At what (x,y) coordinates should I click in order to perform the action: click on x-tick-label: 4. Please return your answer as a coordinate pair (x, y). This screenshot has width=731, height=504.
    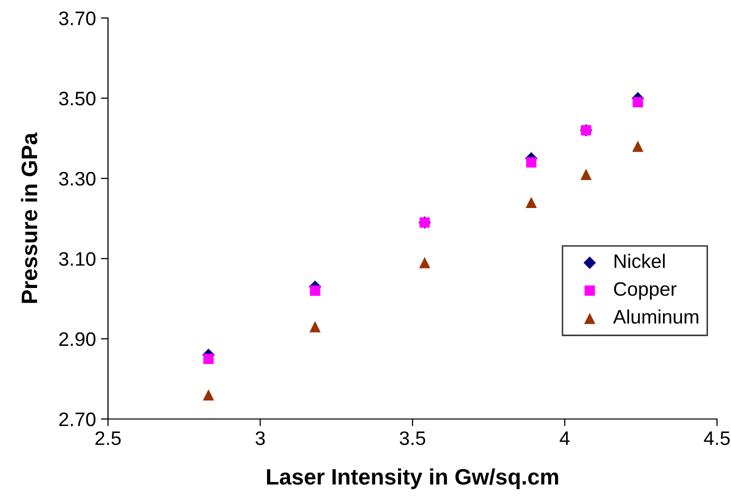
    Looking at the image, I should click on (565, 438).